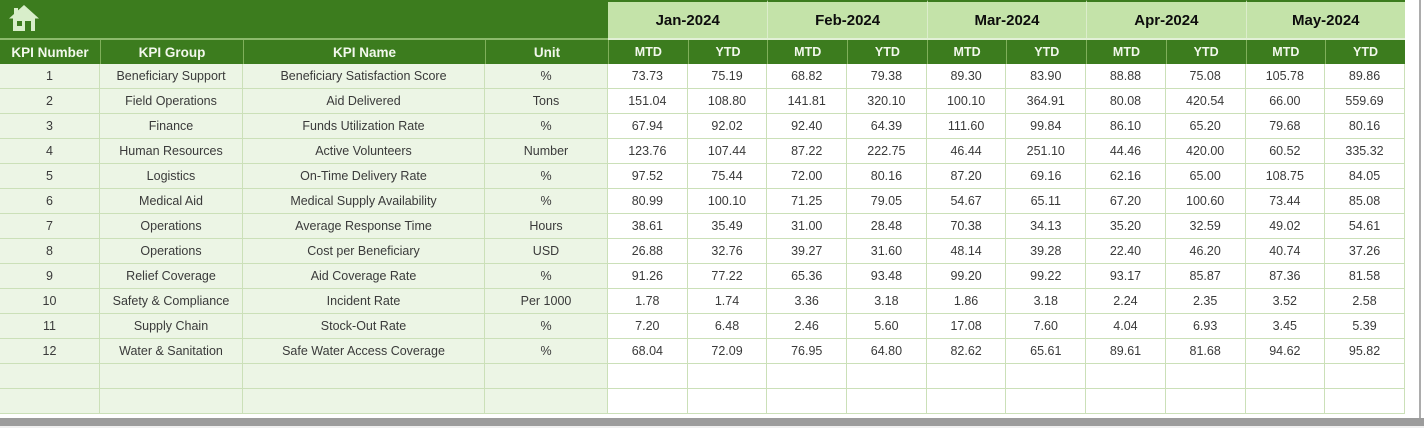 The width and height of the screenshot is (1424, 428). Describe the element at coordinates (648, 126) in the screenshot. I see `cell-value: 67.94` at that location.